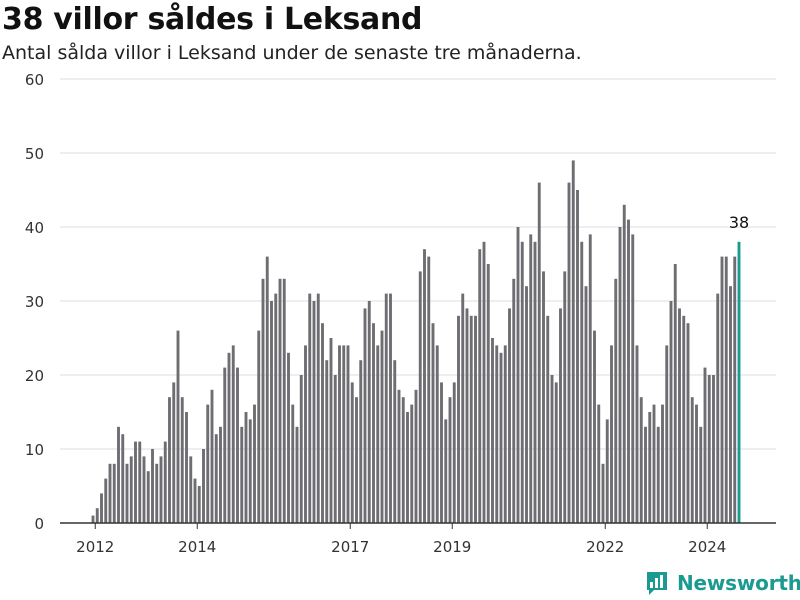 This screenshot has width=800, height=600. I want to click on brand-name: Newsworthy, so click(738, 583).